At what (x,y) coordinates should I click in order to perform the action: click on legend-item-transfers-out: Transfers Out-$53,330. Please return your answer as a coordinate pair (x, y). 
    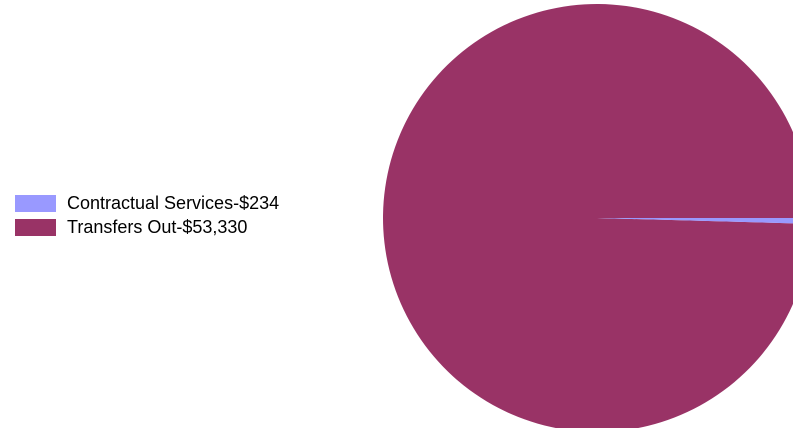
    Looking at the image, I should click on (147, 227).